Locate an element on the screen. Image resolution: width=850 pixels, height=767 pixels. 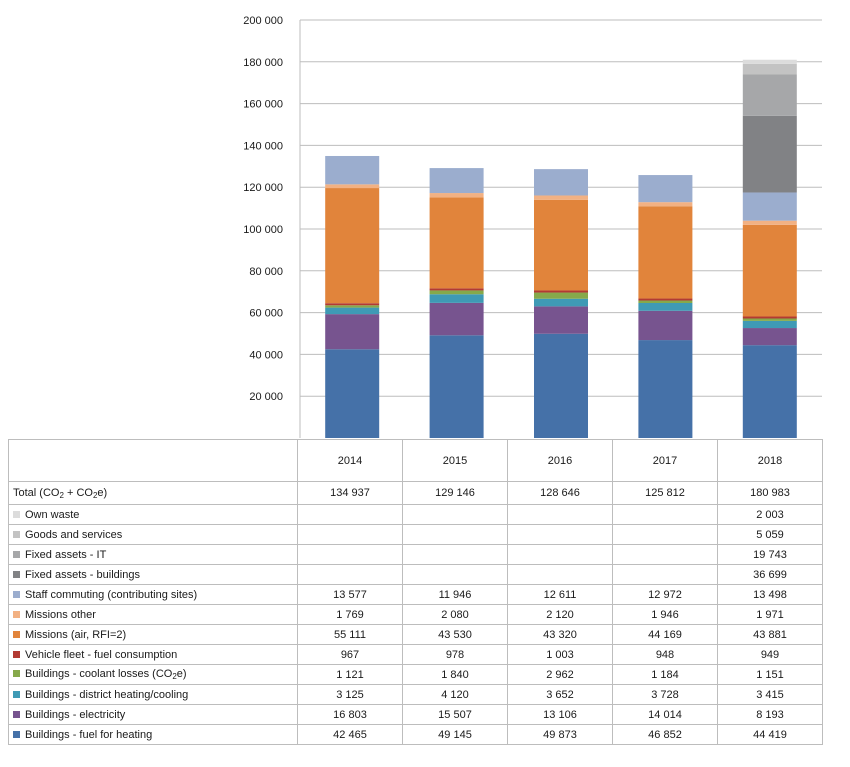
table-cell-value: 12 972 is located at coordinates (665, 594).